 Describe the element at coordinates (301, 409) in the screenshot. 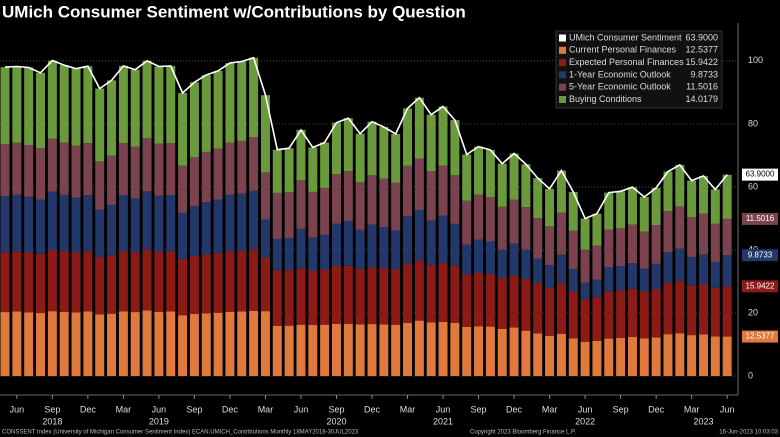

I see `x-tick-label: Jun` at that location.